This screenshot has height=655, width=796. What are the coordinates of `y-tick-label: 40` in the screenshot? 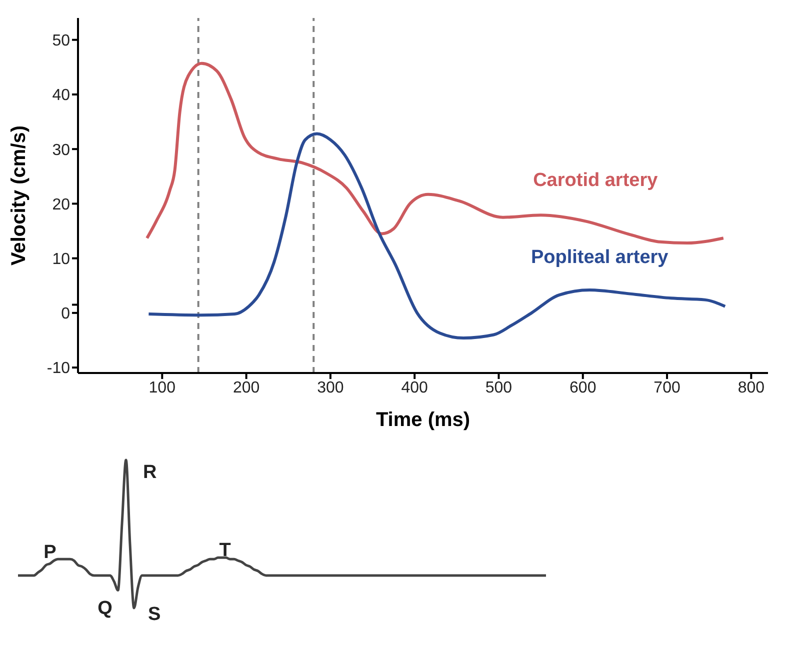 It's located at (61, 95).